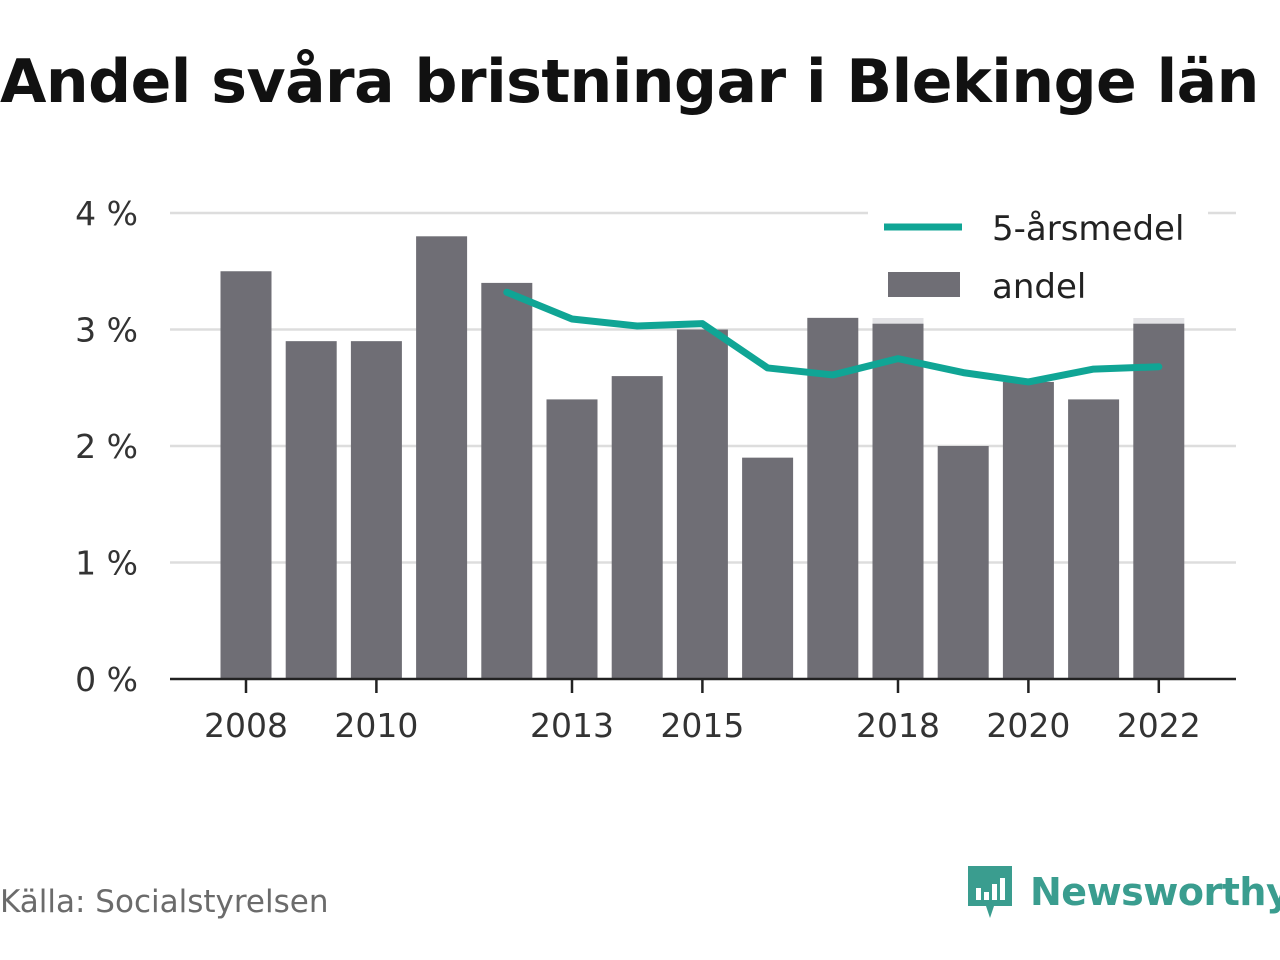 The height and width of the screenshot is (960, 1280). What do you see at coordinates (106, 213) in the screenshot?
I see `y-tick-label: 4 %` at bounding box center [106, 213].